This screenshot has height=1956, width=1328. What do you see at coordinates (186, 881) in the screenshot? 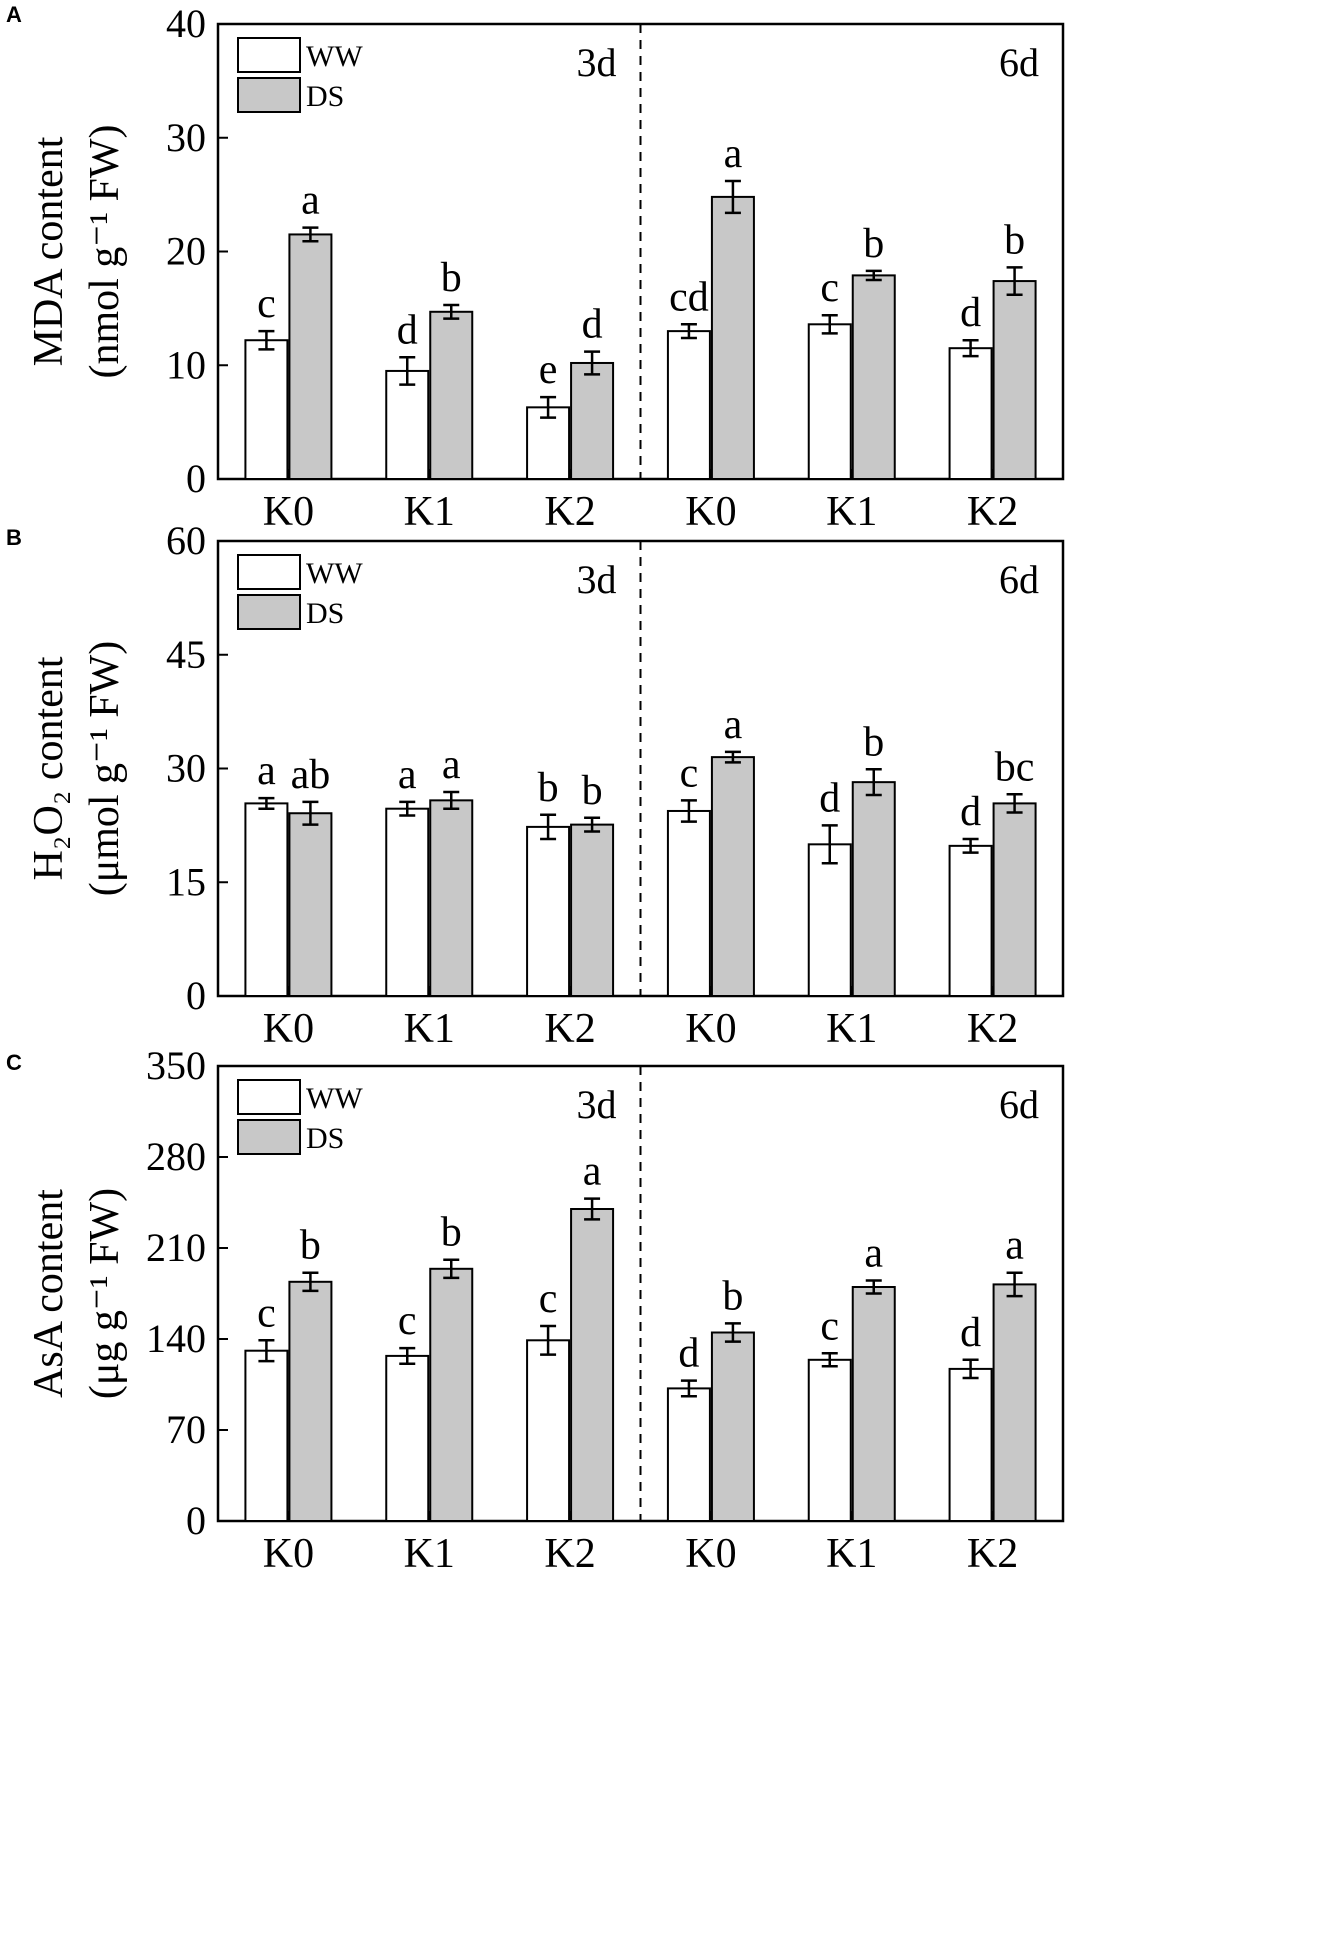
I see `y-tick-label: 15` at bounding box center [186, 881].